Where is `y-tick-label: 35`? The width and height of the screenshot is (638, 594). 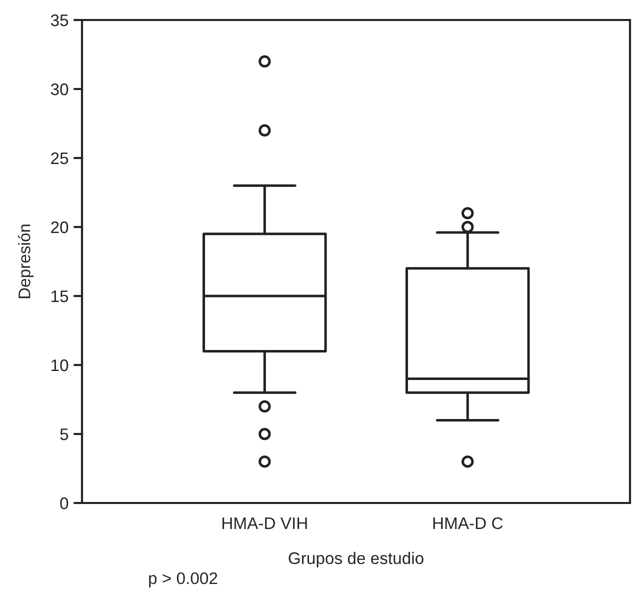
y-tick-label: 35 is located at coordinates (59, 20).